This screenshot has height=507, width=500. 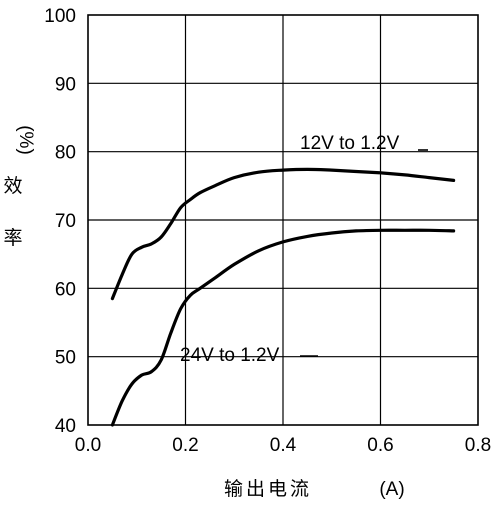 What do you see at coordinates (12, 212) in the screenshot?
I see `y-axis-title: 效率` at bounding box center [12, 212].